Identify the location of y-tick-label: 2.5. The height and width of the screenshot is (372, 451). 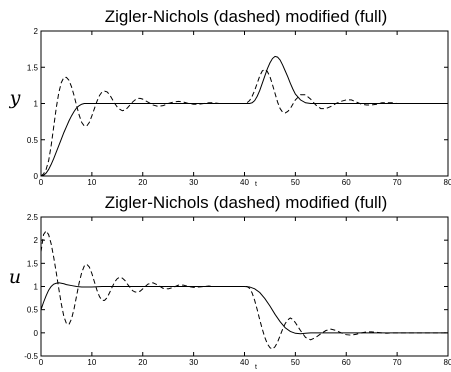
(33, 217).